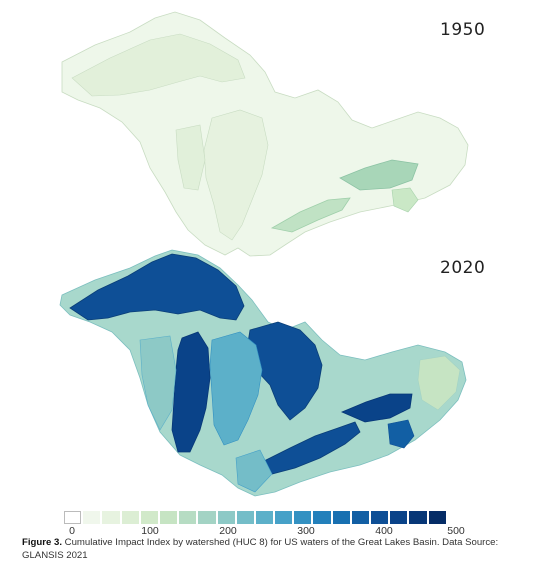 The width and height of the screenshot is (545, 575). I want to click on legend-tick-100: 100, so click(150, 531).